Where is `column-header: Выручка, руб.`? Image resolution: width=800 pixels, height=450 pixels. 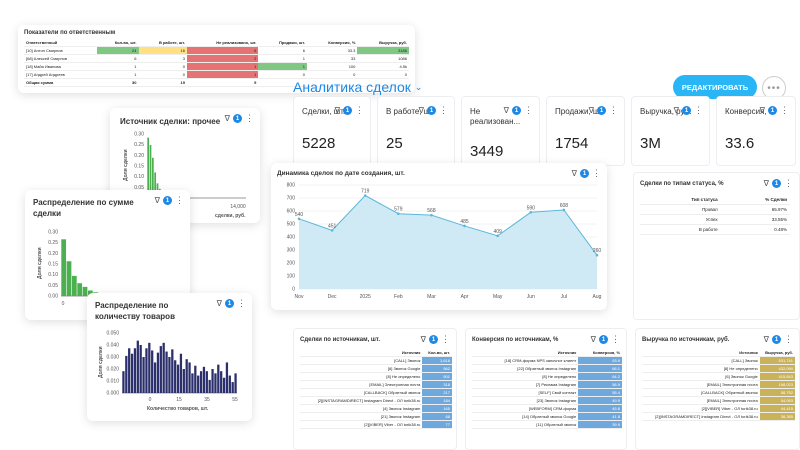
column-header: Выручка, руб. is located at coordinates (777, 353).